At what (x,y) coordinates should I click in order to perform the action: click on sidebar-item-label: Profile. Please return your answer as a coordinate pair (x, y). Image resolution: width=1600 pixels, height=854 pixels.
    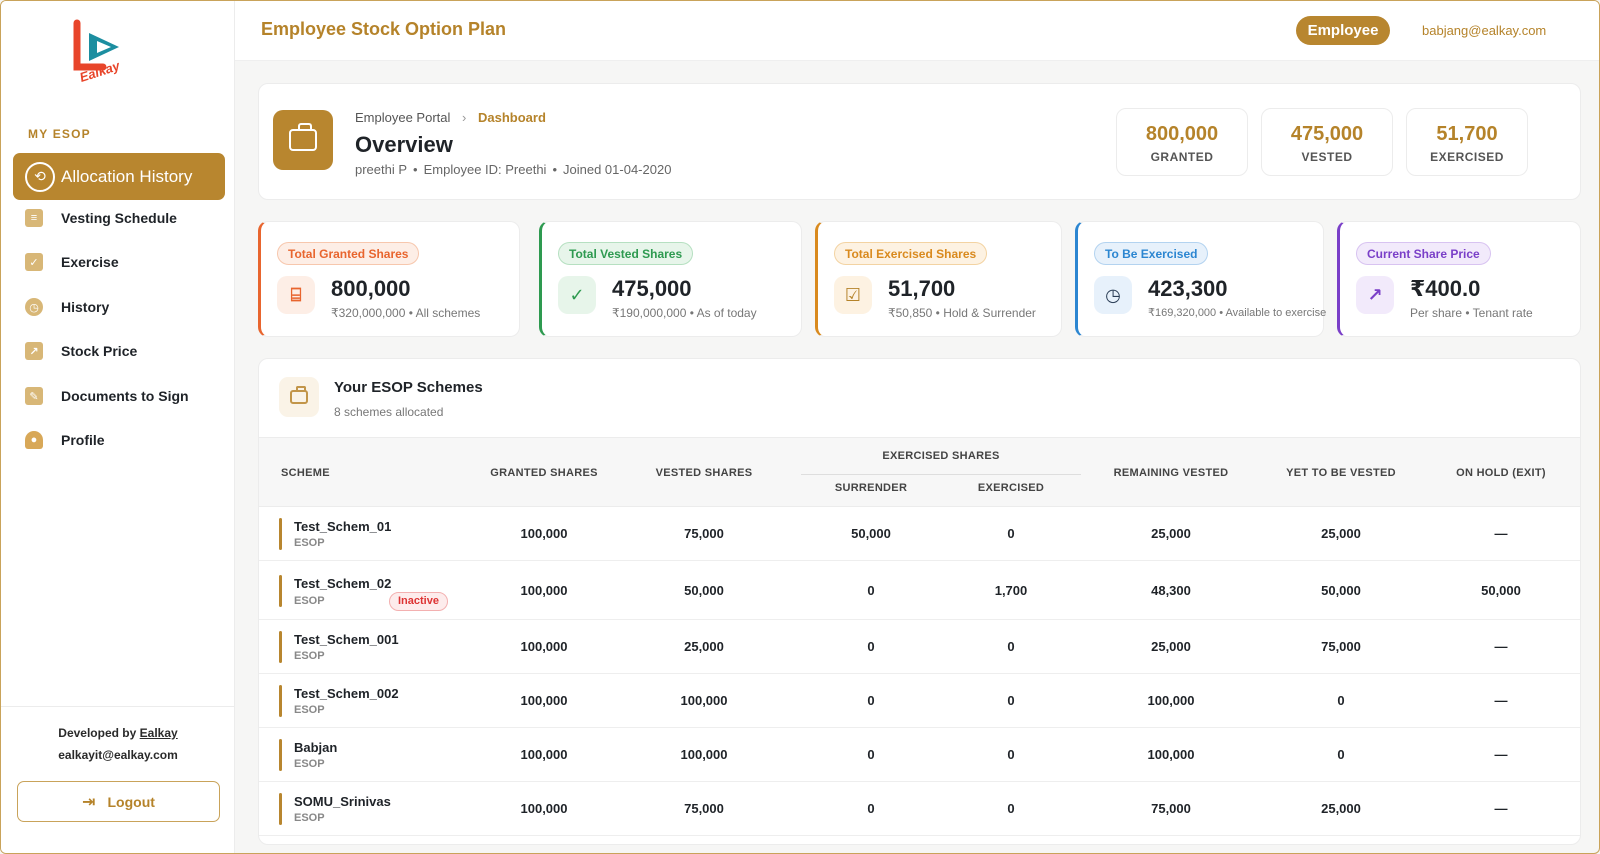
    Looking at the image, I should click on (83, 440).